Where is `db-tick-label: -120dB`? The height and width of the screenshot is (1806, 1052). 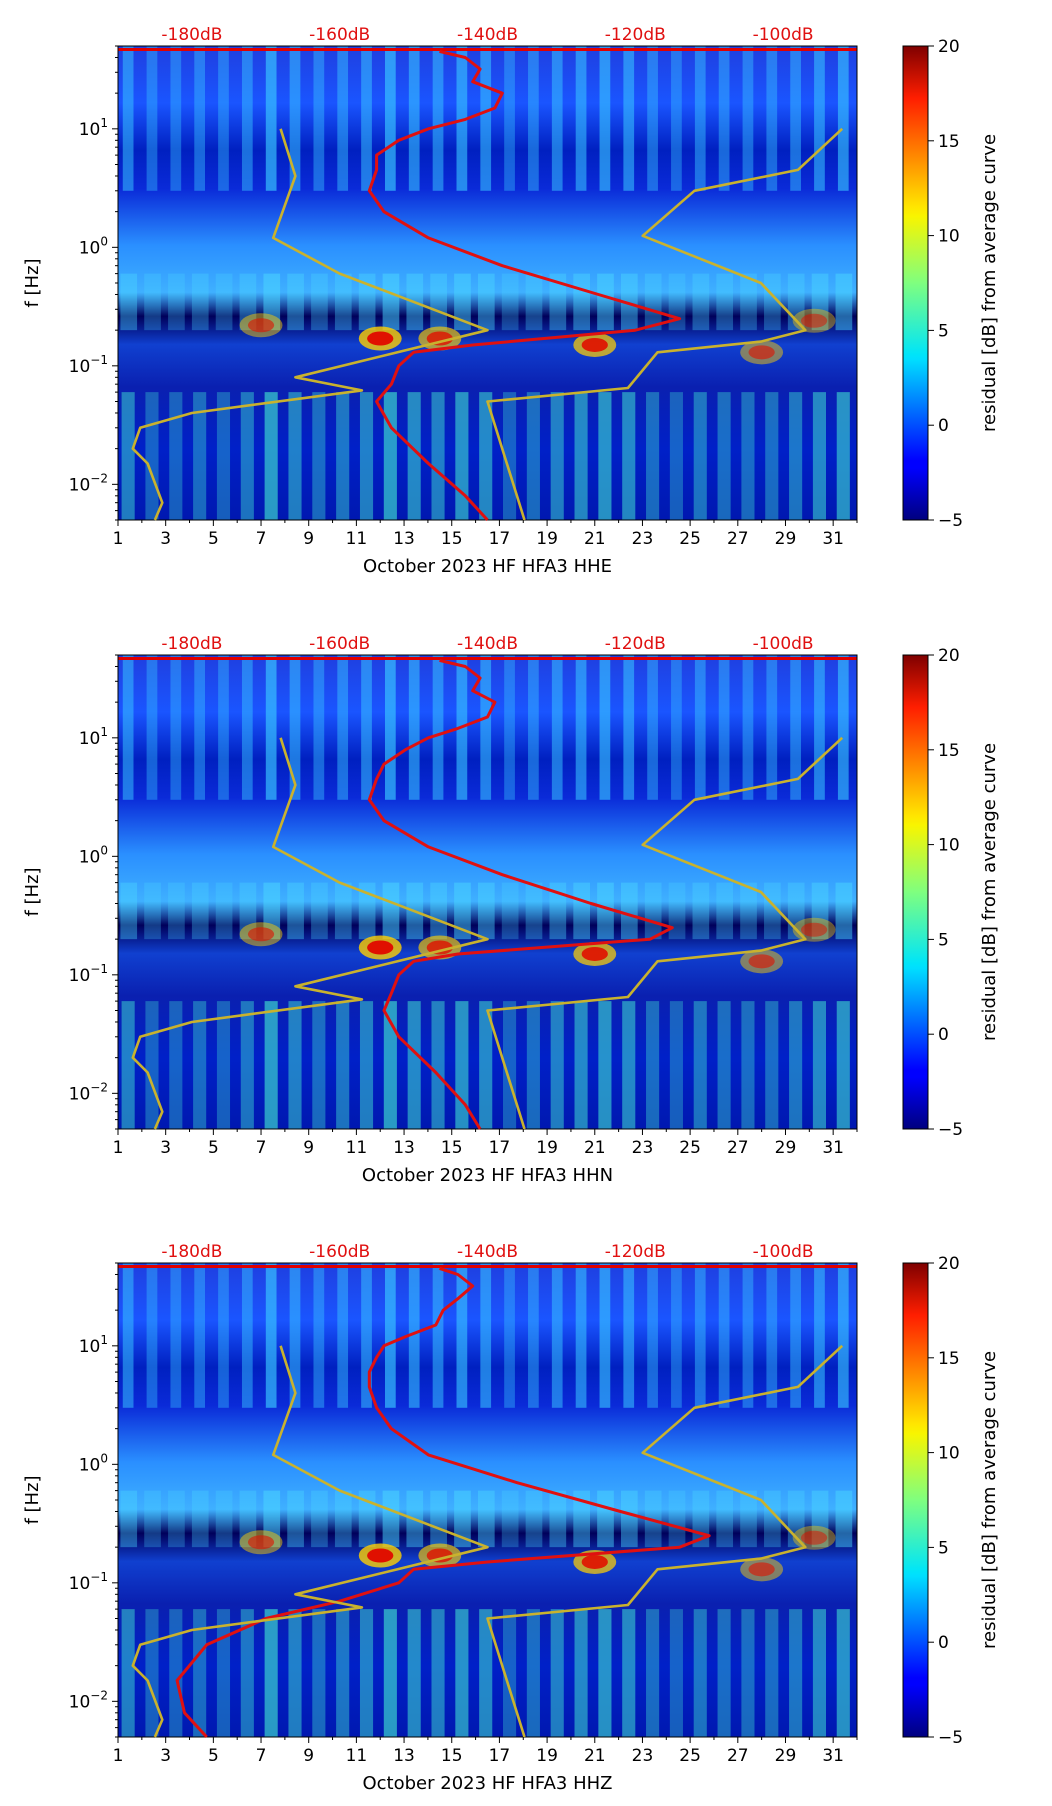 db-tick-label: -120dB is located at coordinates (635, 1252).